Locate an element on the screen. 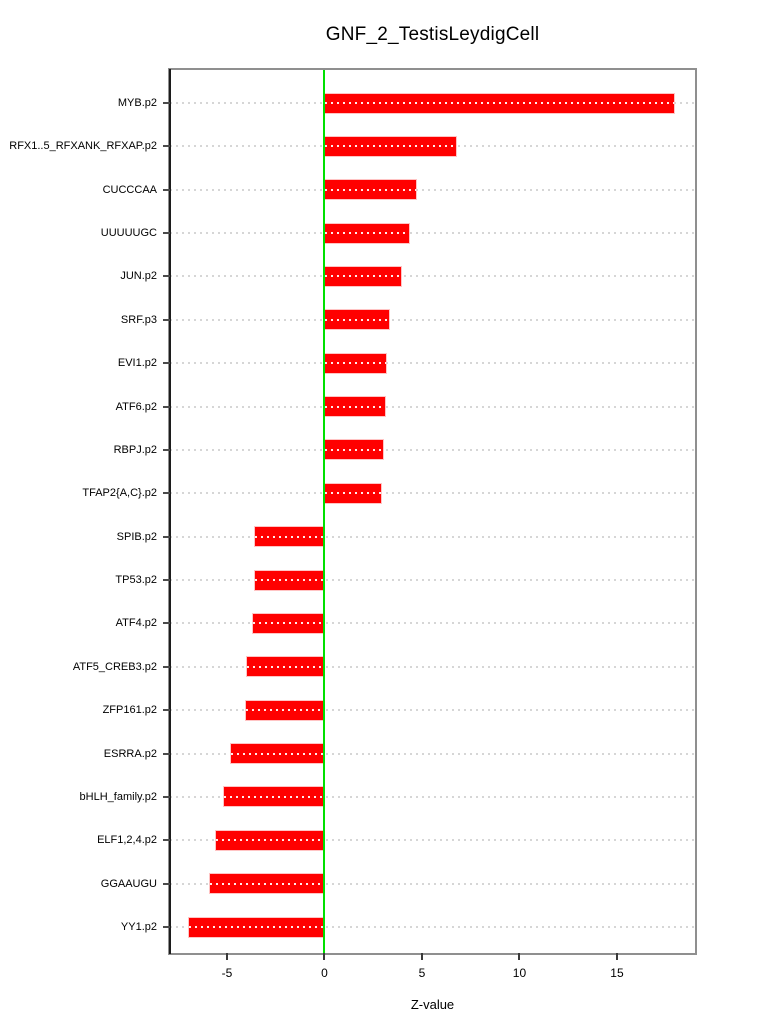  y-axis-category-label: YY1.p2 is located at coordinates (138, 927).